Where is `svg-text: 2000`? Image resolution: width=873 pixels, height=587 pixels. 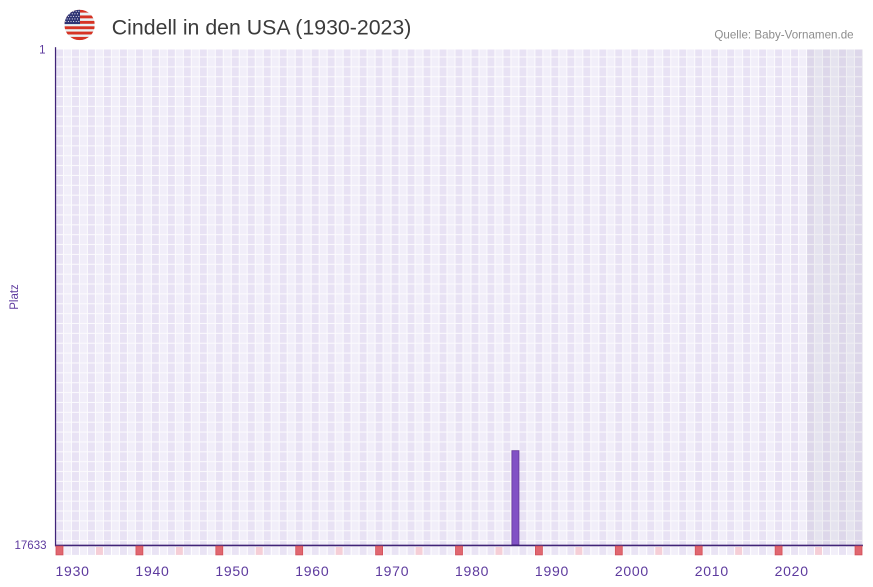 svg-text: 2000 is located at coordinates (632, 571).